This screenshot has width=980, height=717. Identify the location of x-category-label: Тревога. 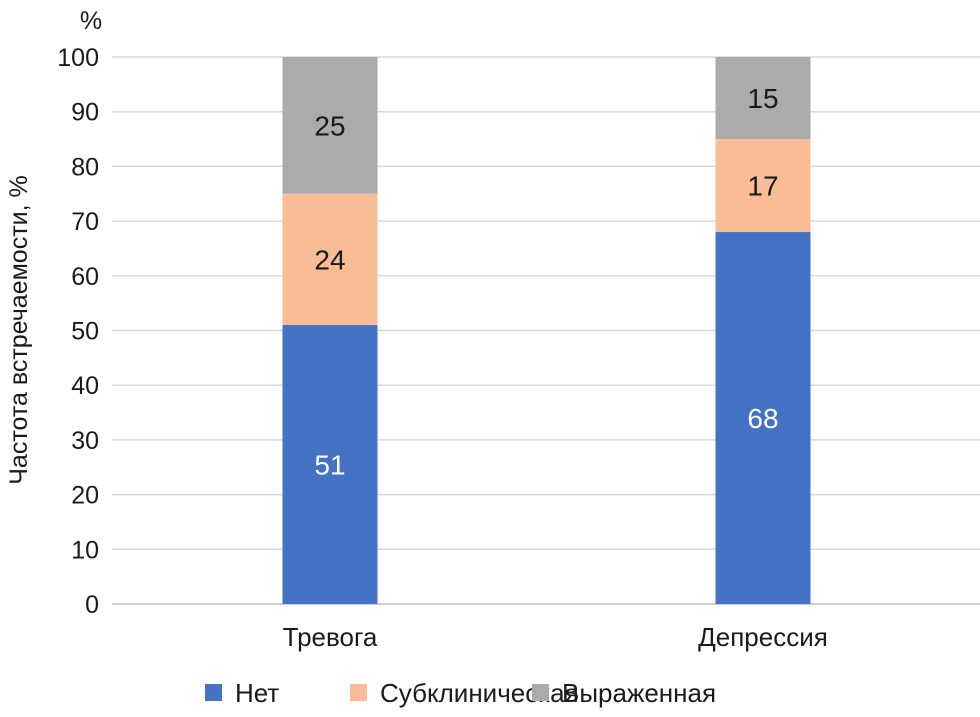
(330, 637).